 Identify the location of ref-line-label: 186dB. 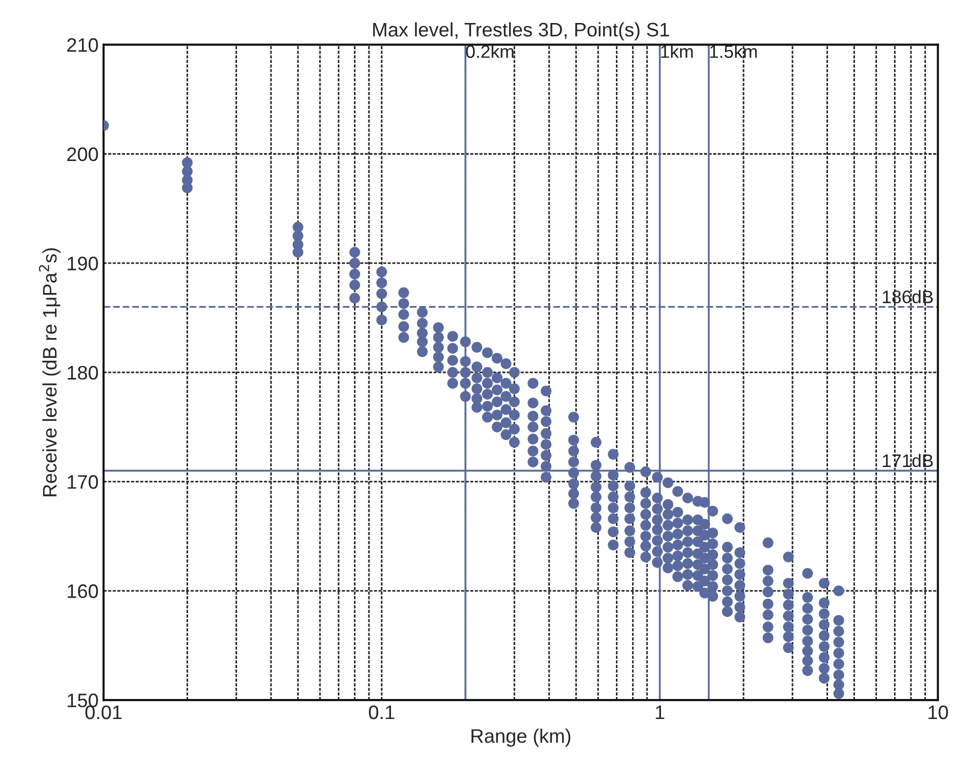
(907, 297).